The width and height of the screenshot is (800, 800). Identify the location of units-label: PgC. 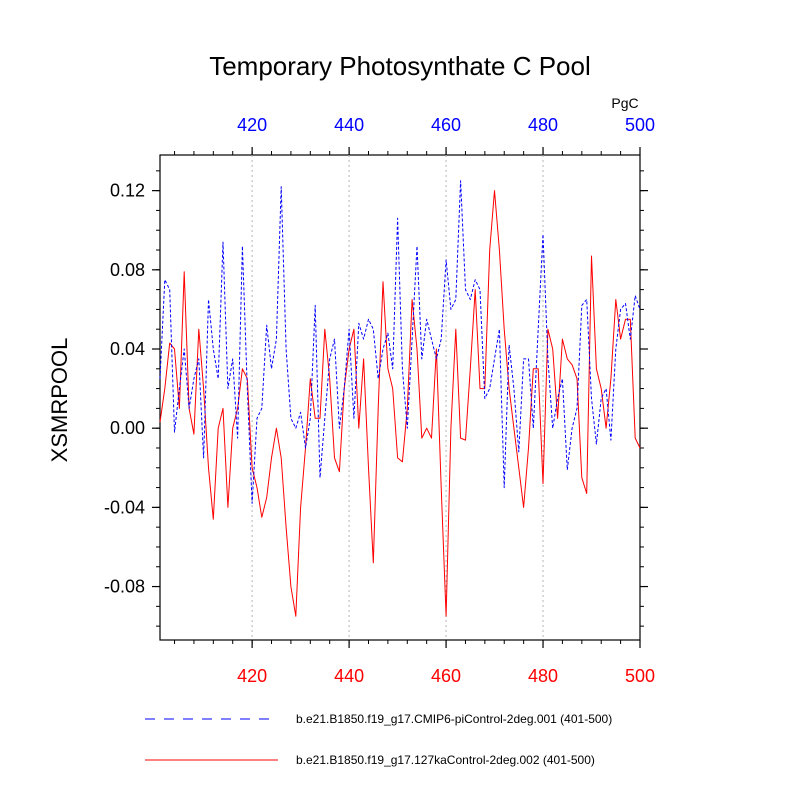
(624, 103).